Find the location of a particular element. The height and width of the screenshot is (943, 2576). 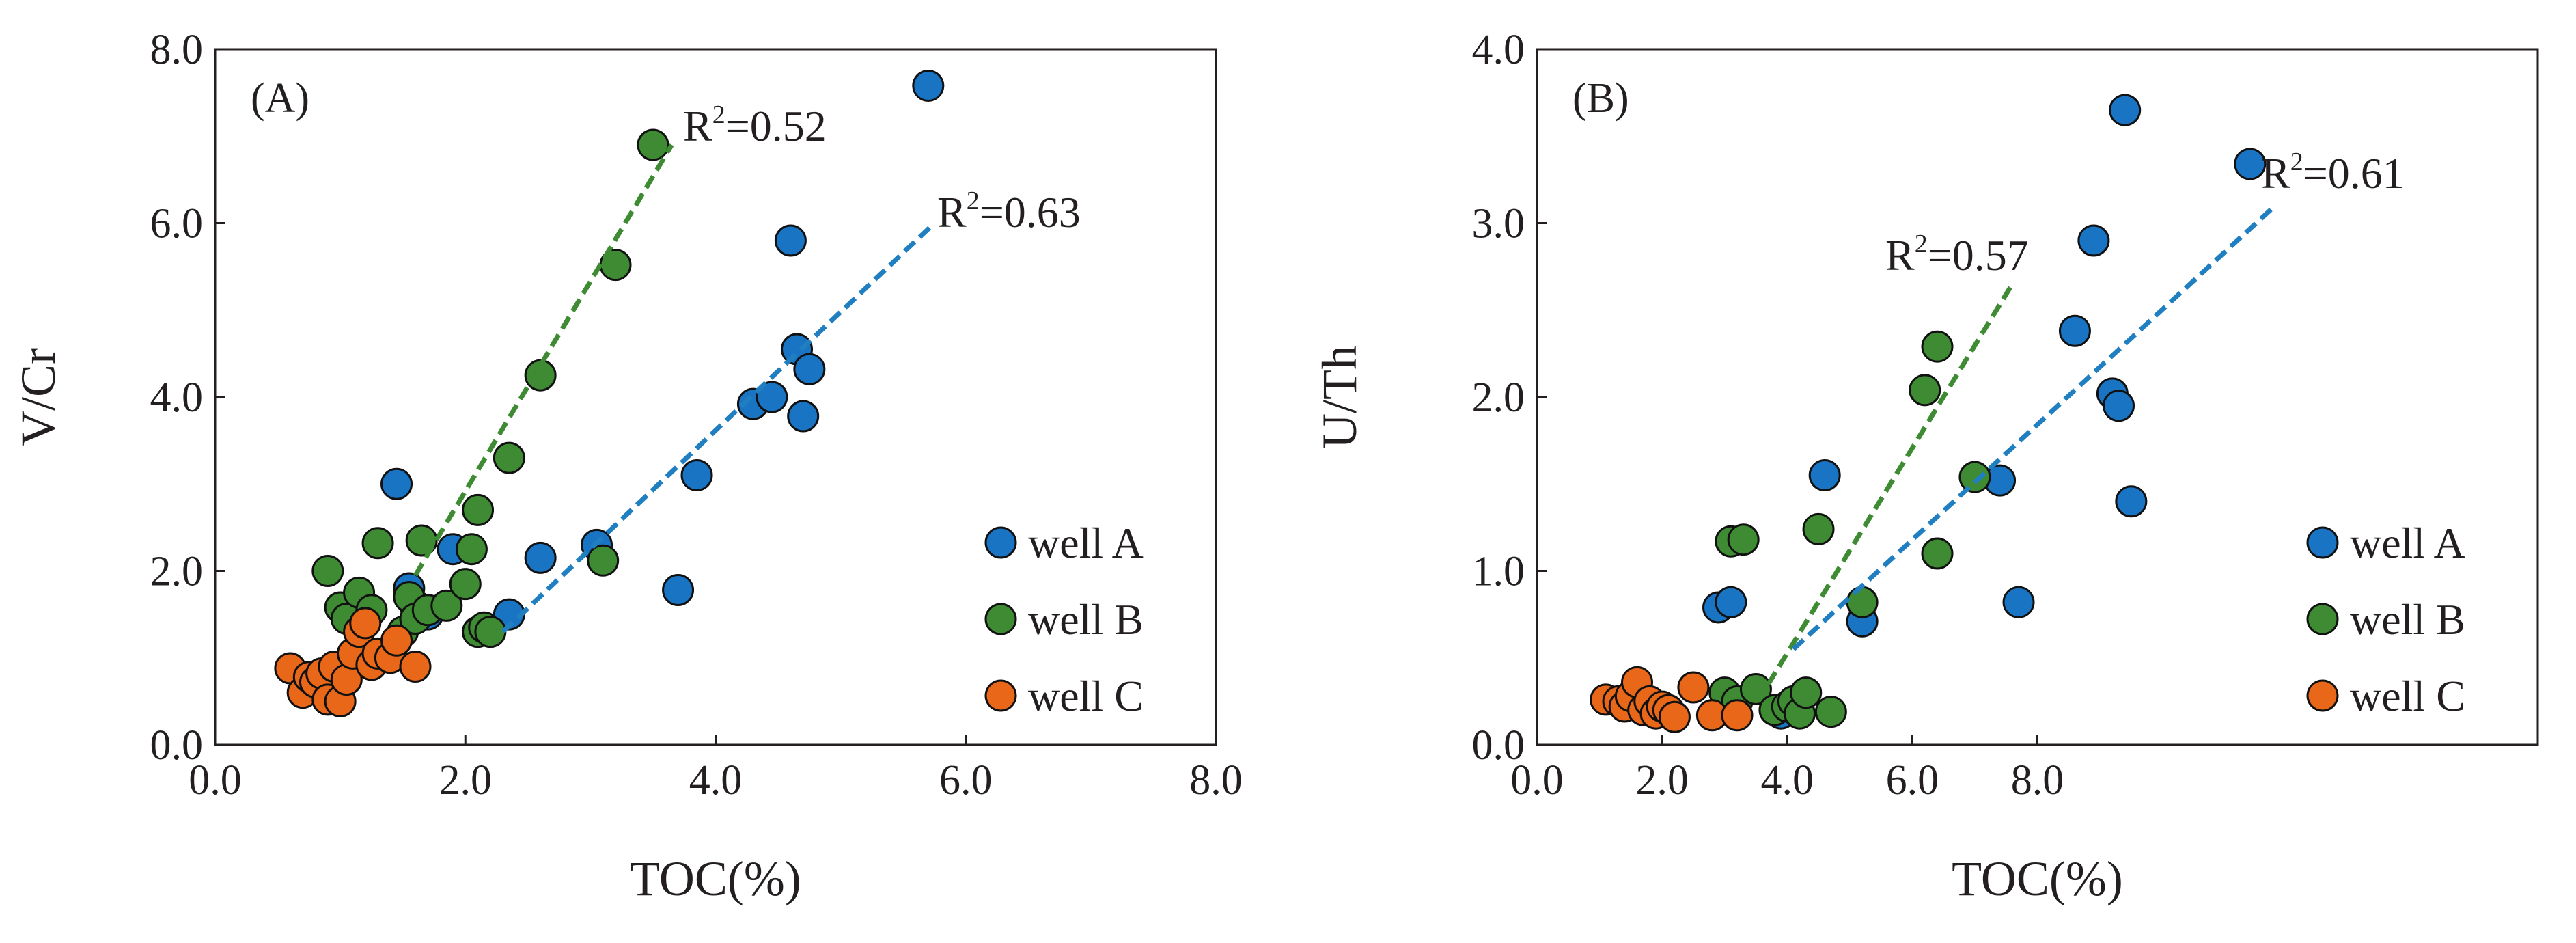

y-tick-label: 1.0 is located at coordinates (1499, 572).